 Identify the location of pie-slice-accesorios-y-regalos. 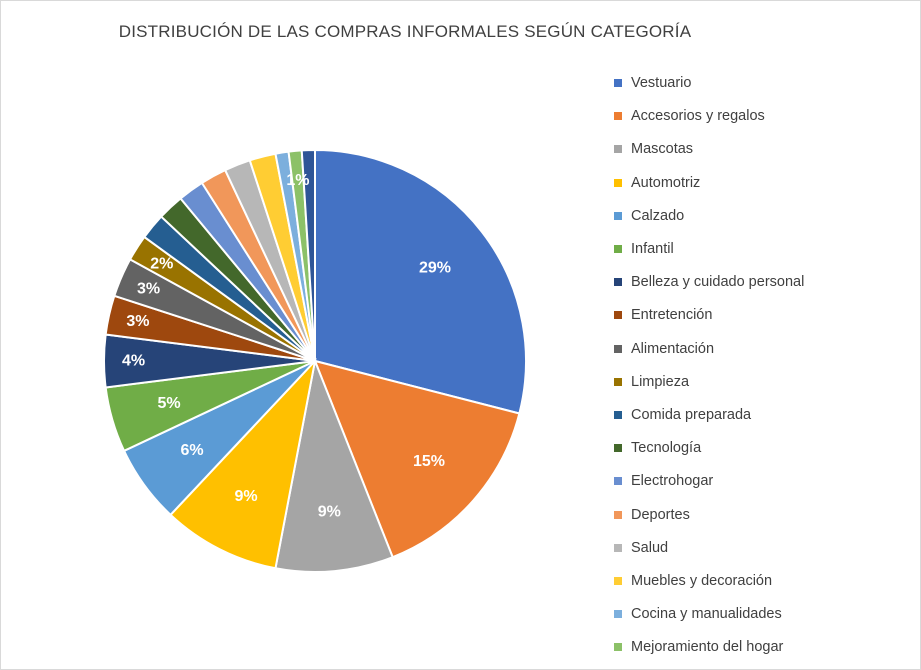
(417, 459).